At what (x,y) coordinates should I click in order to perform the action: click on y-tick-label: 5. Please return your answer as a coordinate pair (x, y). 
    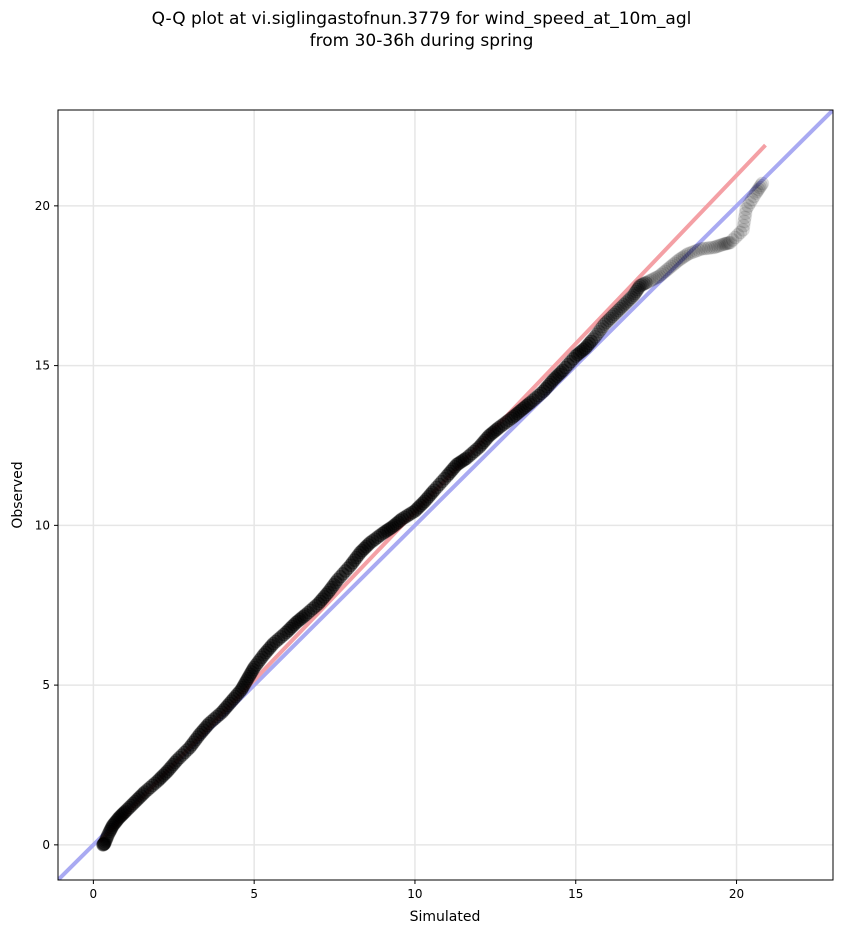
    Looking at the image, I should click on (46, 685).